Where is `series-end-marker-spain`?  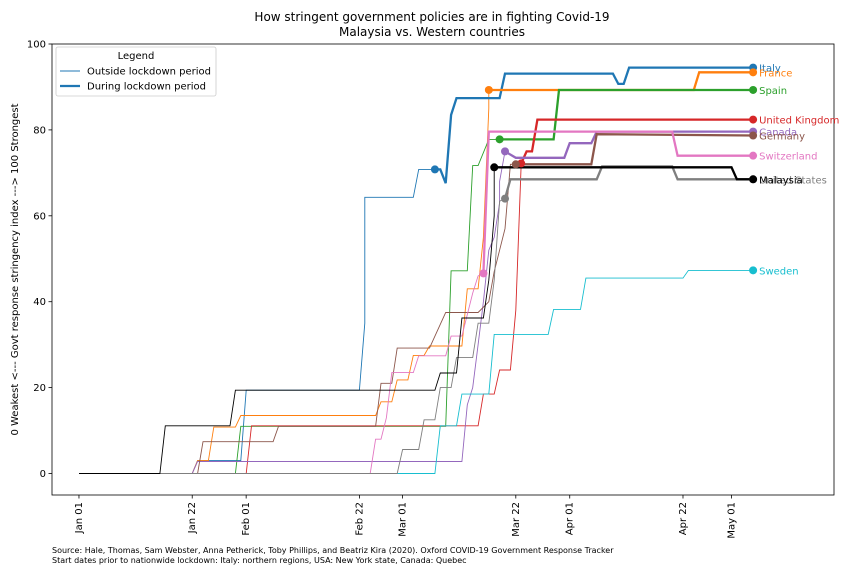 series-end-marker-spain is located at coordinates (753, 89).